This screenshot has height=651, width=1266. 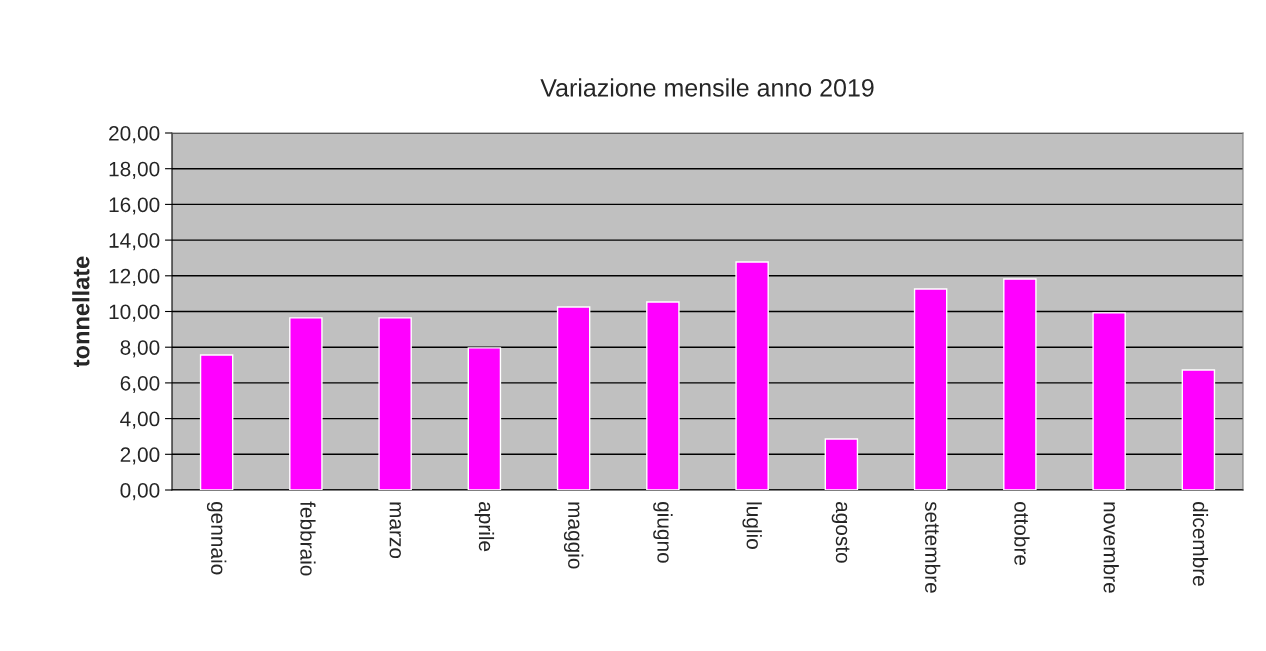 What do you see at coordinates (134, 277) in the screenshot?
I see `y-tick-label: 12,00` at bounding box center [134, 277].